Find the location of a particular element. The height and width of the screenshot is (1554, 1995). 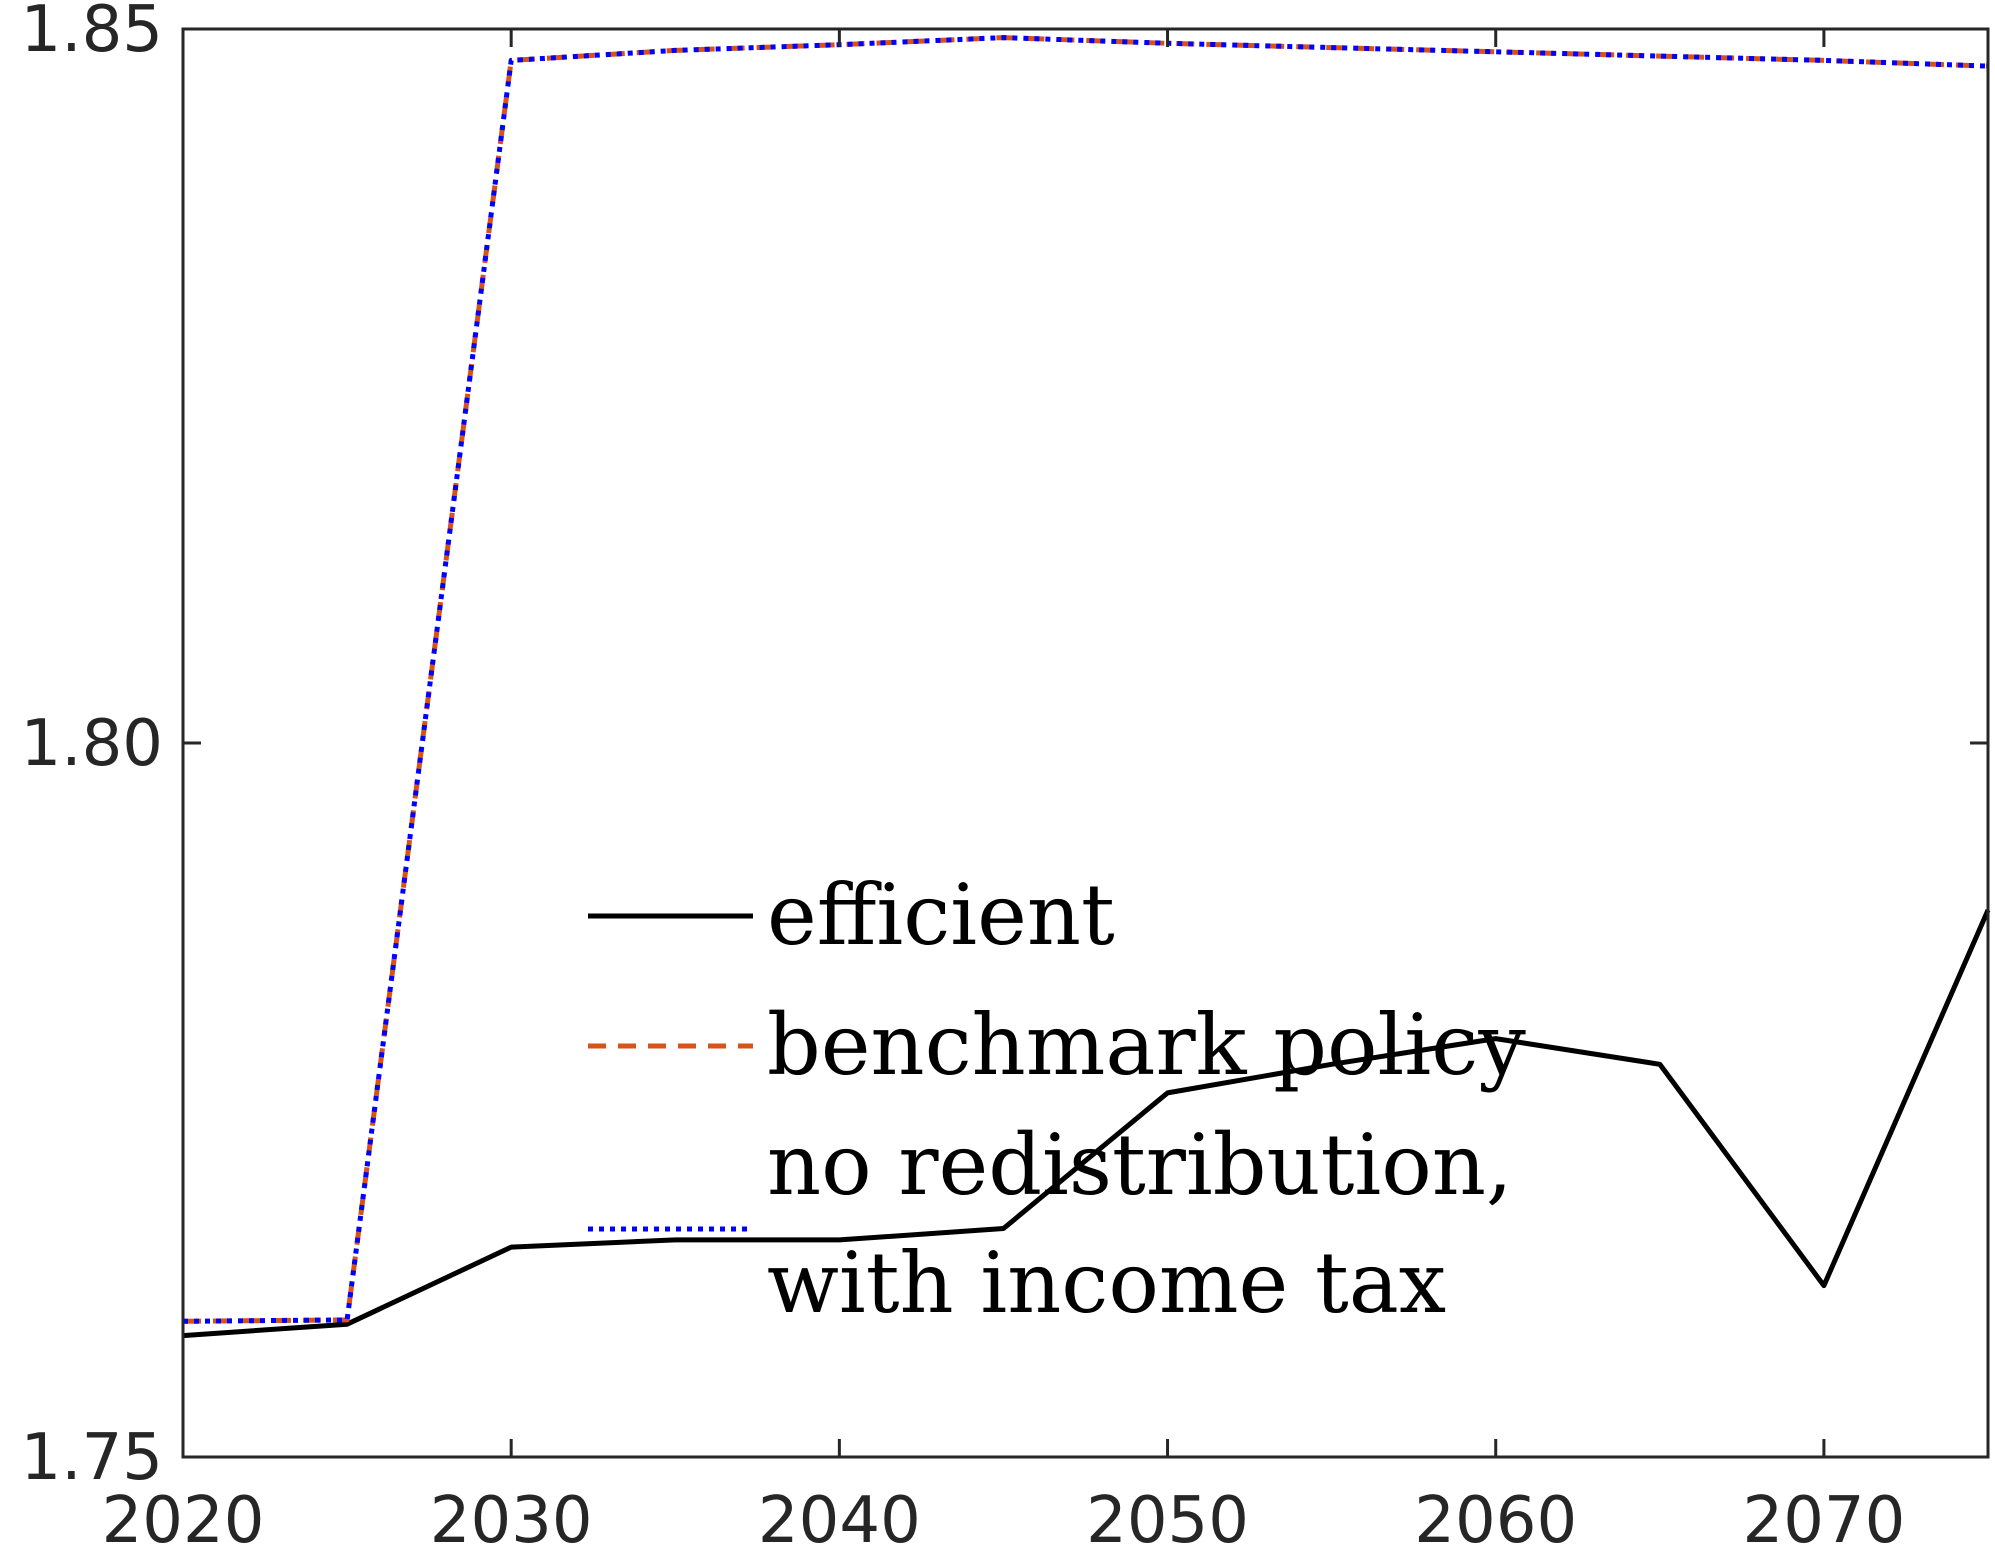

x-tick-label: 2070 is located at coordinates (1823, 1519).